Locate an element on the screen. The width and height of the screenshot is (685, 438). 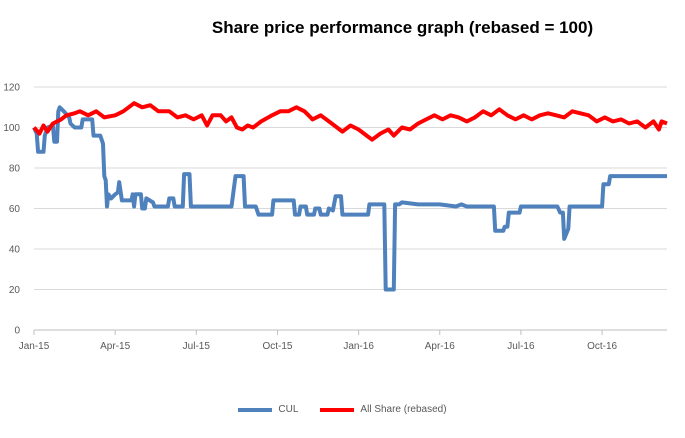
legend-item-cul: CUL is located at coordinates (268, 409).